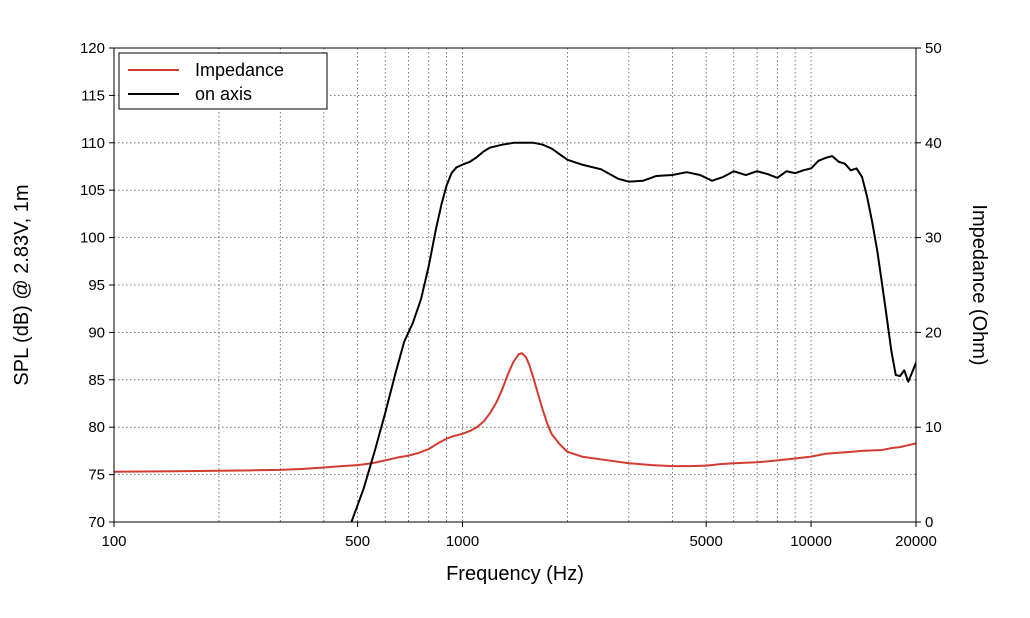 The height and width of the screenshot is (618, 1030). Describe the element at coordinates (92, 238) in the screenshot. I see `y-tick-label: 100` at that location.